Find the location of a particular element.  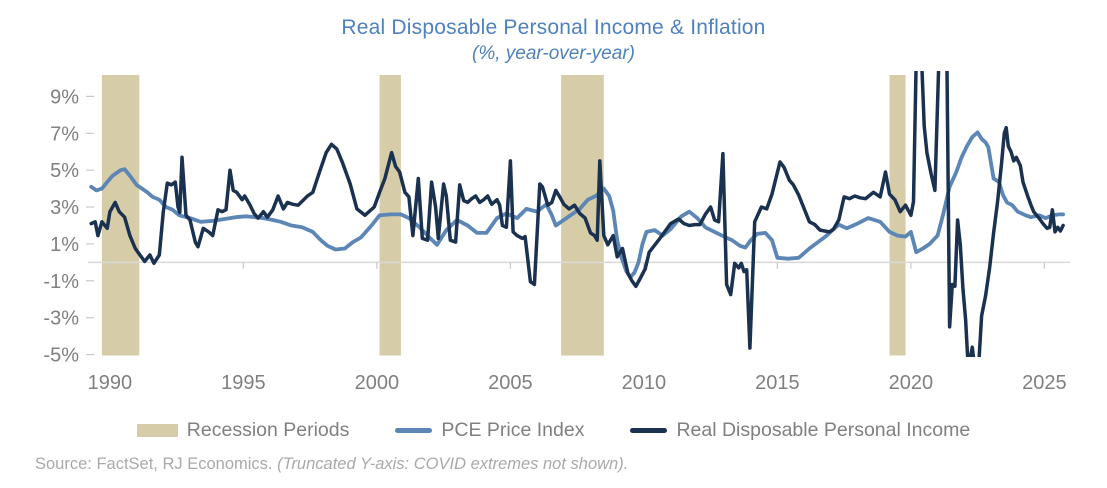

legend-label-recession: Recession Periods is located at coordinates (268, 430).